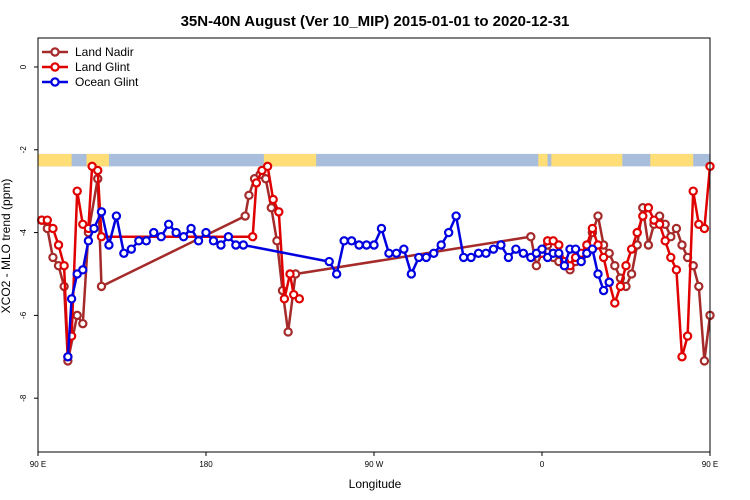 This screenshot has width=750, height=500. What do you see at coordinates (374, 160) in the screenshot?
I see `surface-type-band` at bounding box center [374, 160].